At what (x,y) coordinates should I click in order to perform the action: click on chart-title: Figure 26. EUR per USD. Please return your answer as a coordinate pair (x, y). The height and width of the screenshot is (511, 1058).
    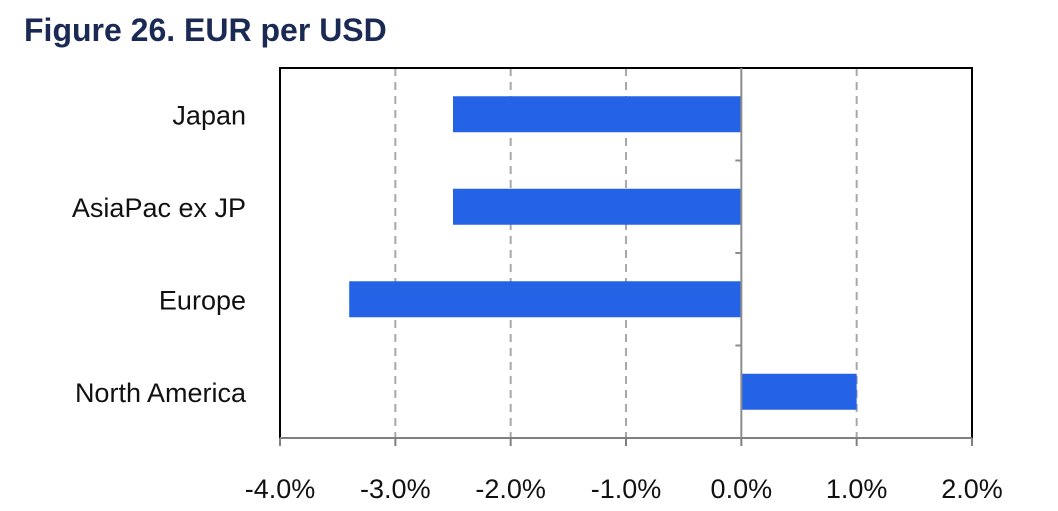
    Looking at the image, I should click on (205, 30).